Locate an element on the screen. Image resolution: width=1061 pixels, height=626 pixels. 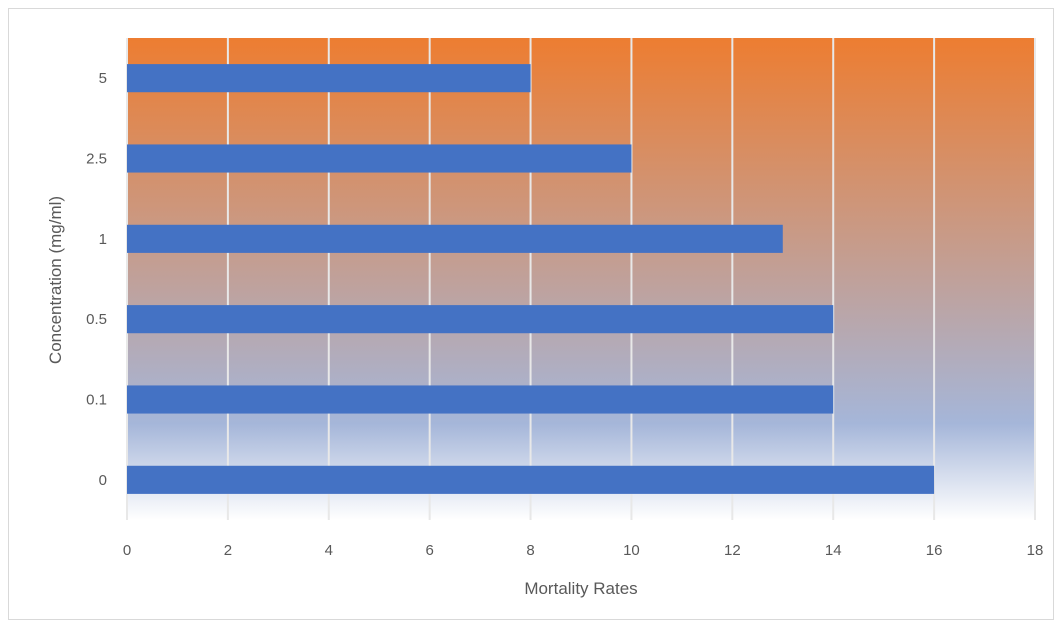
x-tick-label: 16 is located at coordinates (934, 550).